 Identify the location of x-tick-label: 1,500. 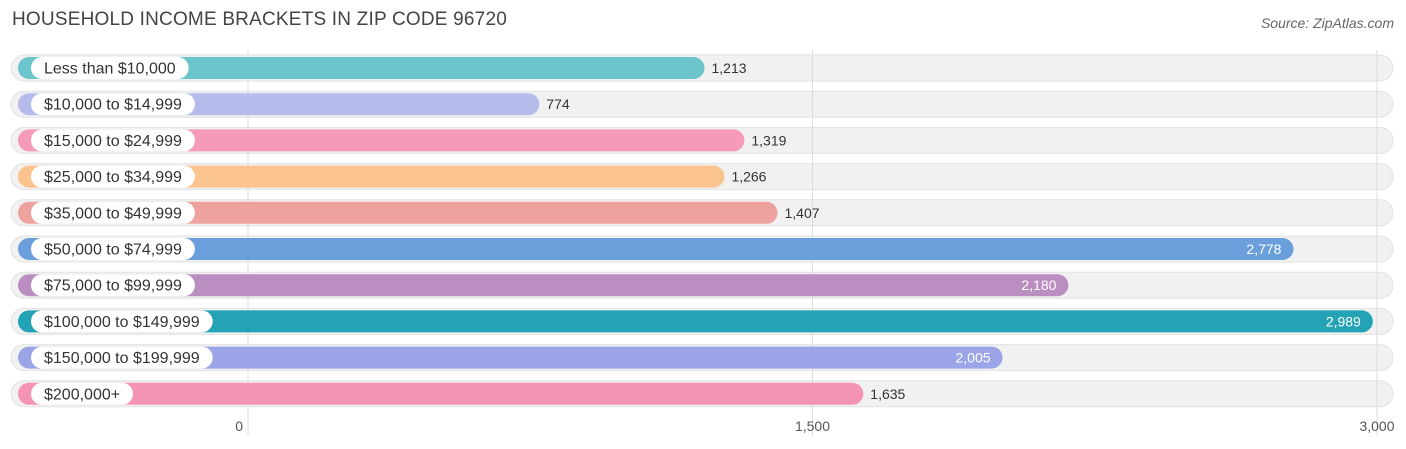
(812, 426).